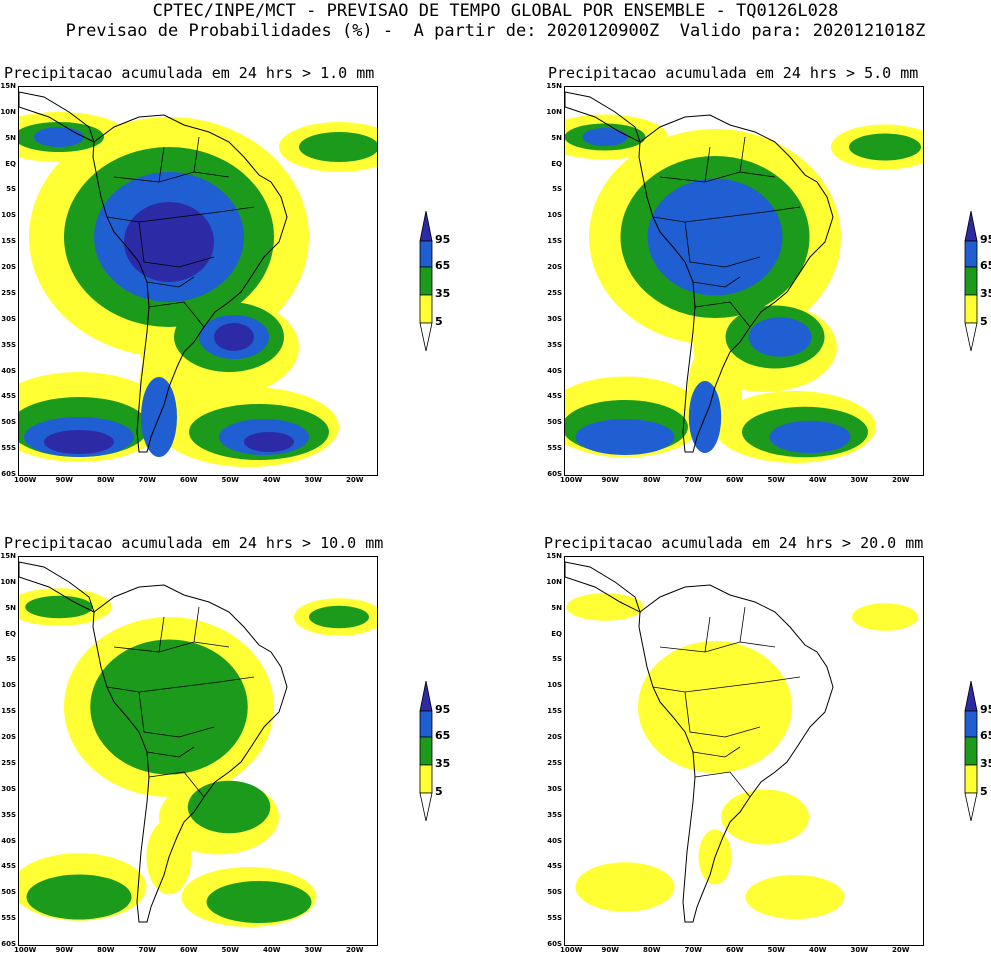  I want to click on coastline, so click(736, 283).